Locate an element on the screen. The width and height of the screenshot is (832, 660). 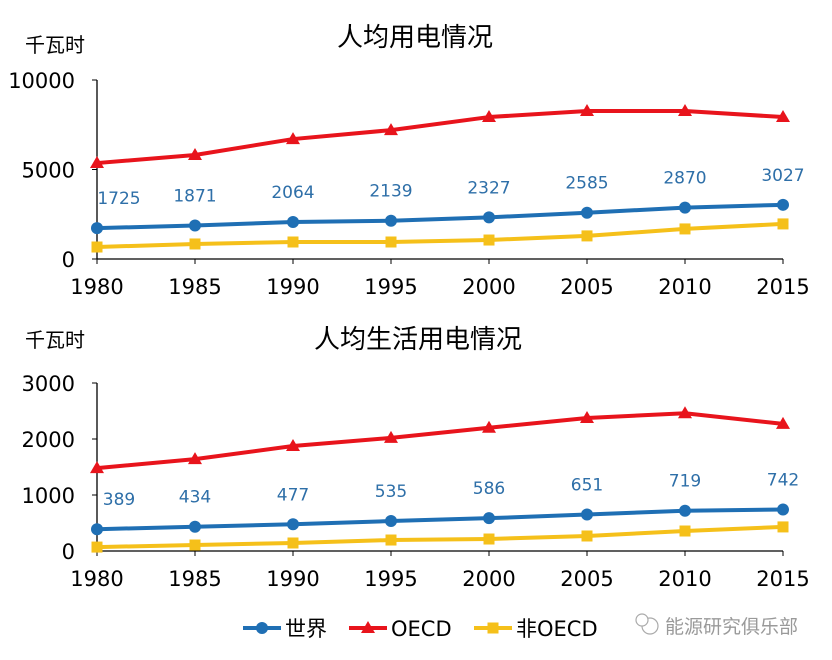
watermark: 能源研究俱乐部 is located at coordinates (716, 625).